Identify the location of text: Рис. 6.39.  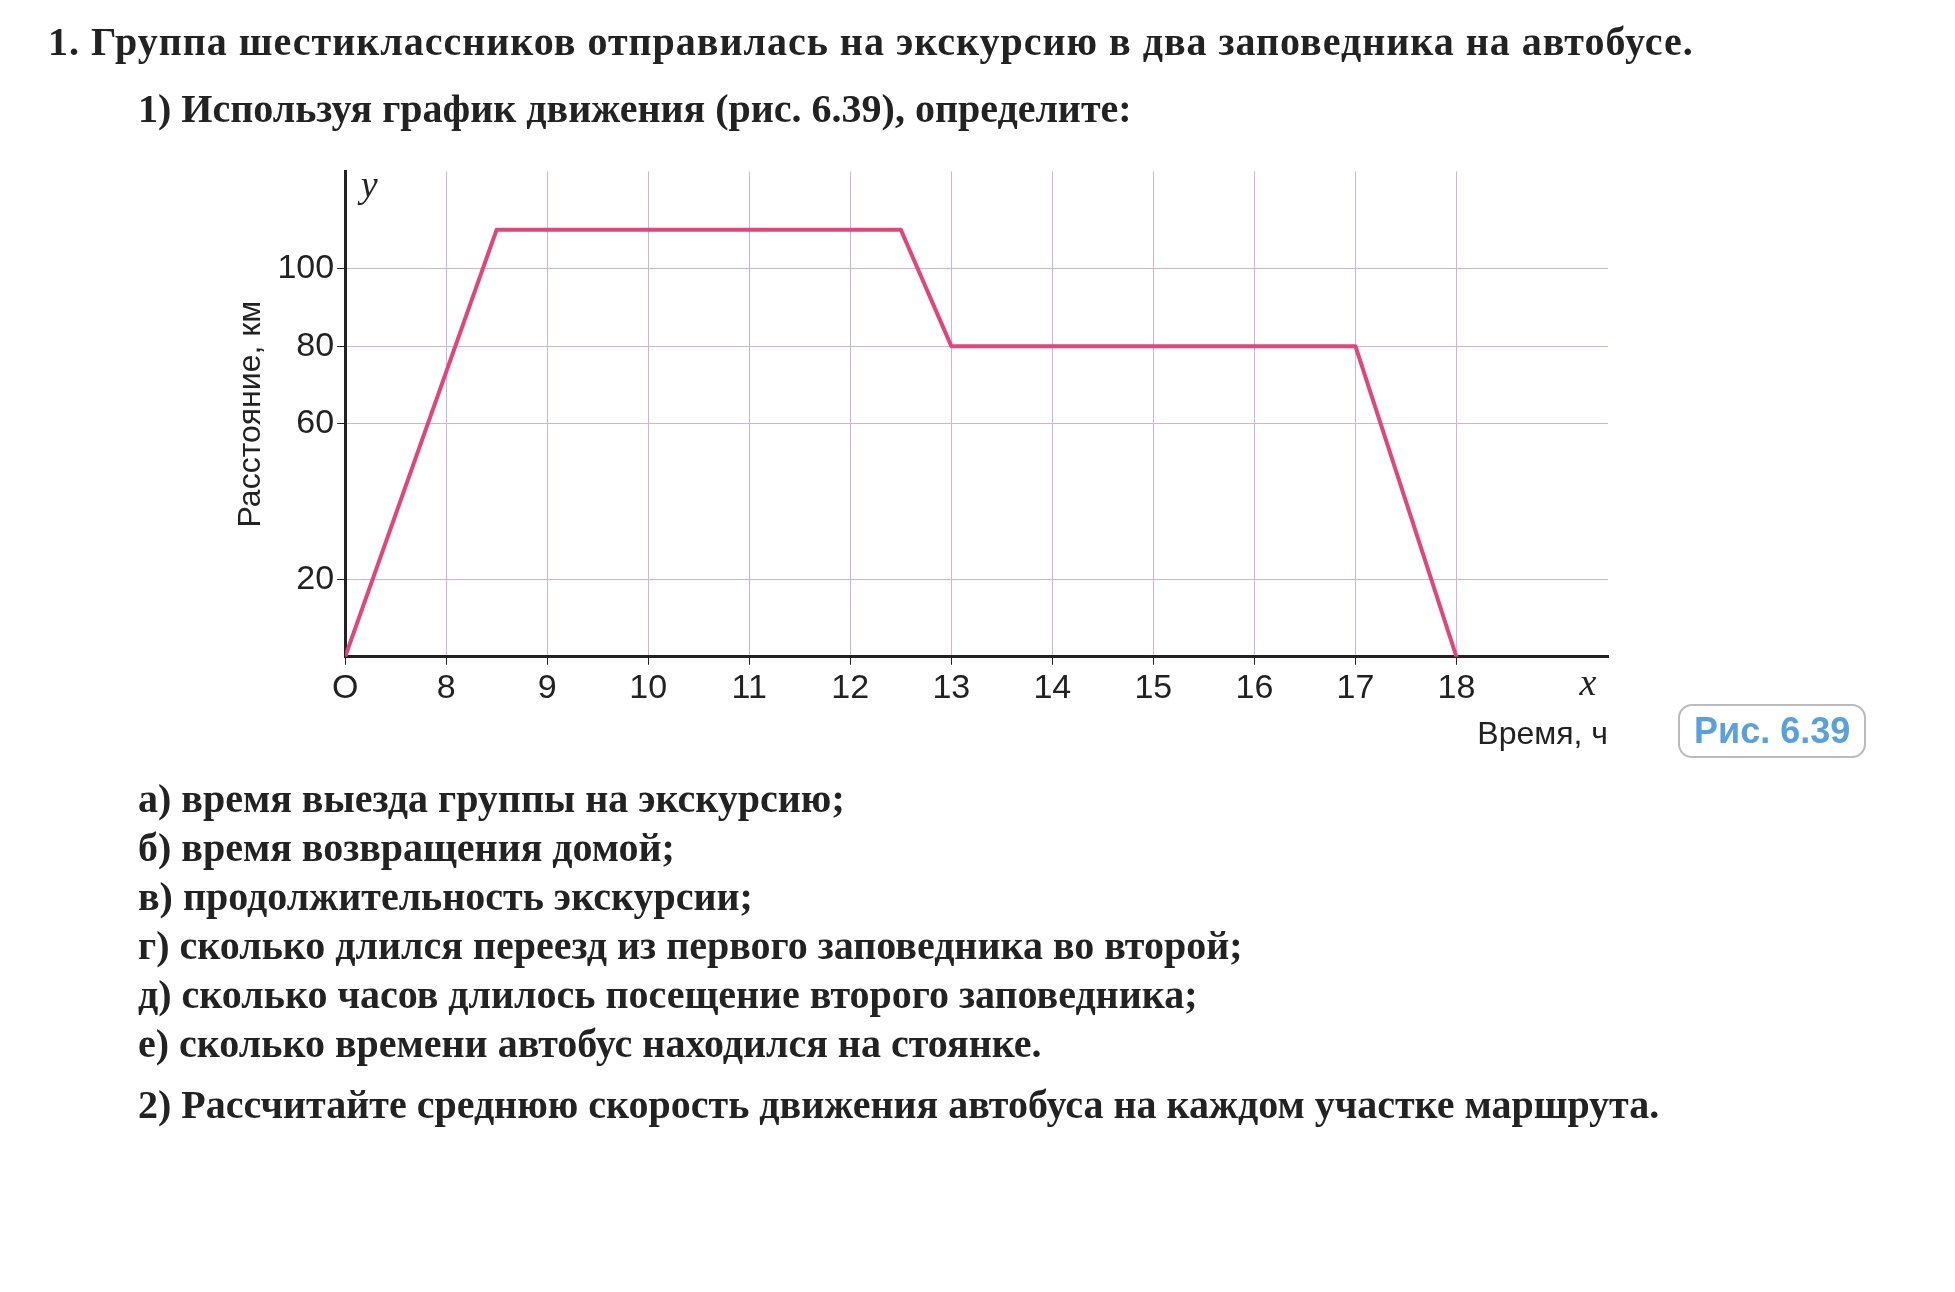
(1772, 731).